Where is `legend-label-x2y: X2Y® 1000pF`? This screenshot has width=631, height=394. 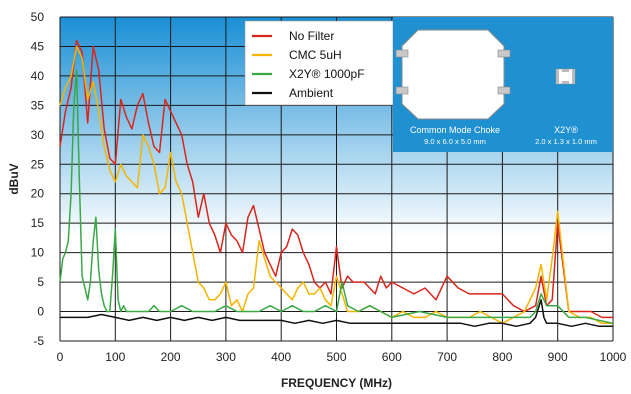
legend-label-x2y: X2Y® 1000pF is located at coordinates (327, 74).